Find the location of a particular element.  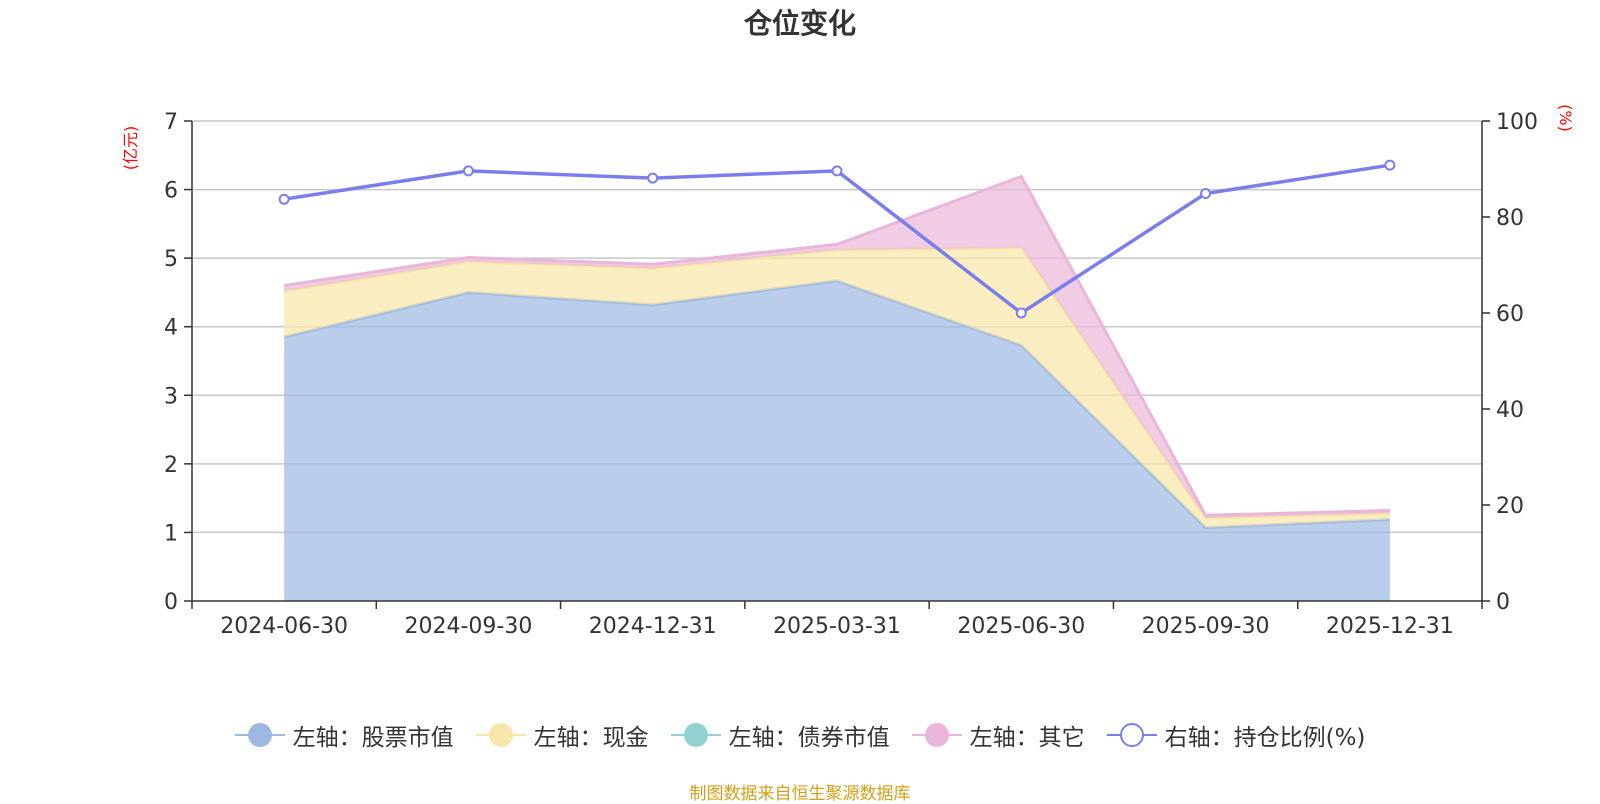

source-note: 制图数据来自恒生聚源数据库 is located at coordinates (800, 794).